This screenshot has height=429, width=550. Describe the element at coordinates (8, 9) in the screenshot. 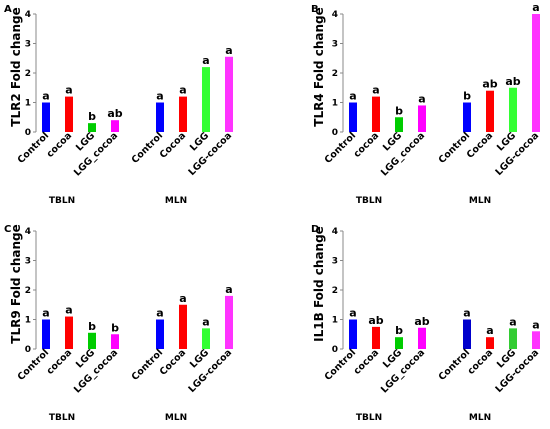

I see `panel-letter: A` at that location.